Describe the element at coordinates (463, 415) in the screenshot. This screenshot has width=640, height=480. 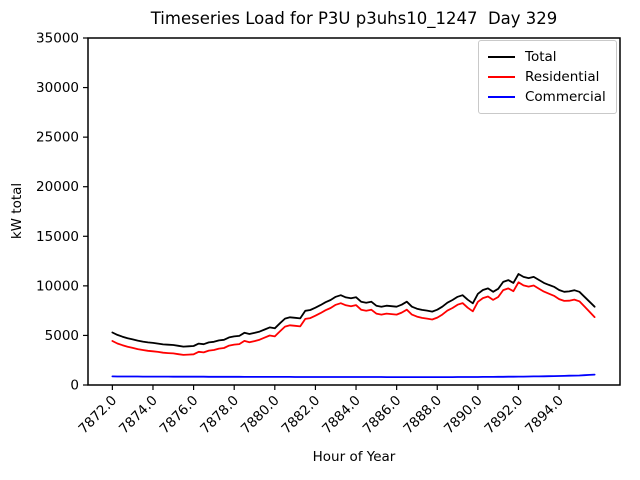
I see `svg-text: 7890.0` at that location.